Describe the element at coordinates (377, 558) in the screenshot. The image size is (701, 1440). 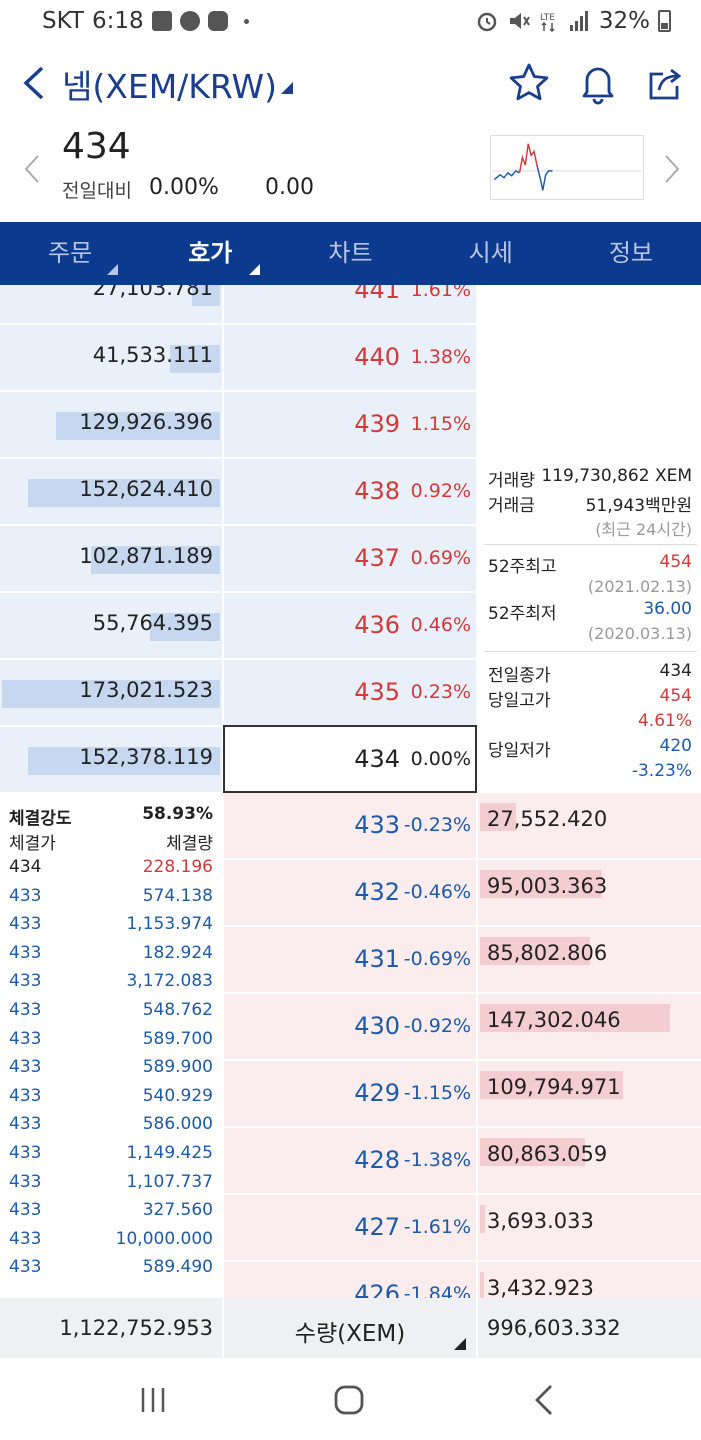
I see `ask-price: 437` at that location.